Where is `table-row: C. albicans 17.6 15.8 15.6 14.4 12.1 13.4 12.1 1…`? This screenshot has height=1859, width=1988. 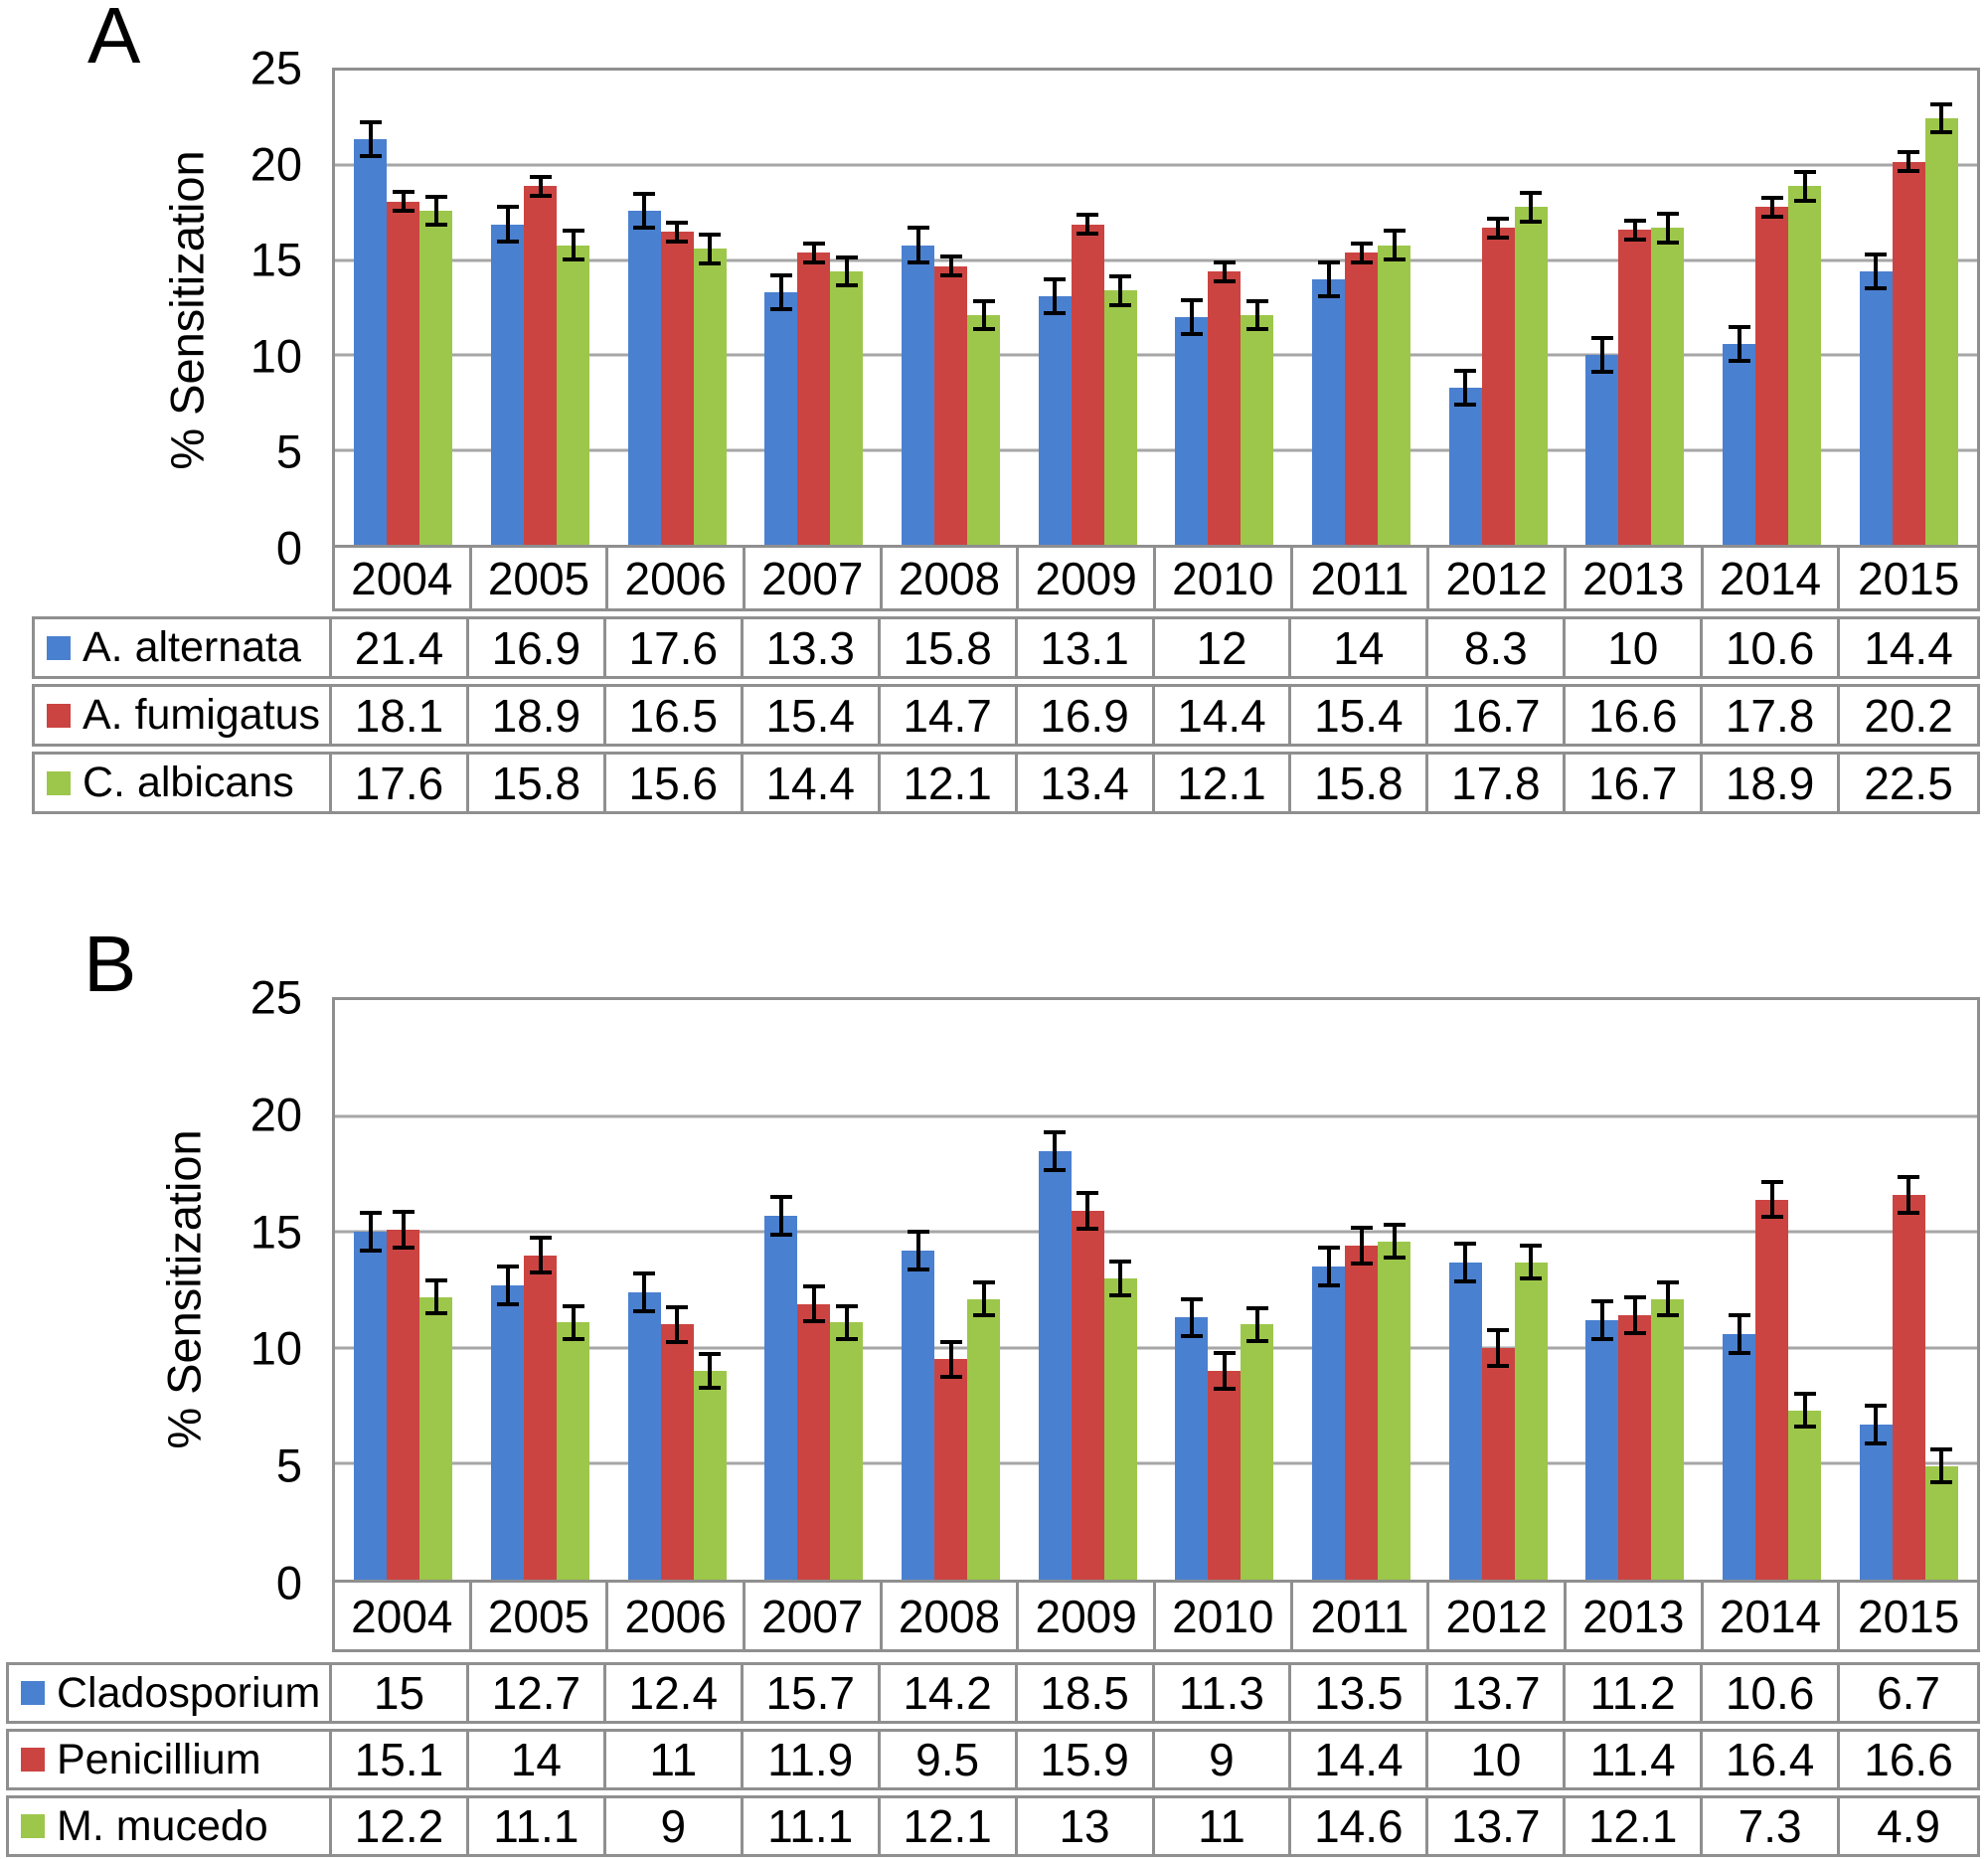 table-row: C. albicans 17.6 15.8 15.6 14.4 12.1 13.4 12.1 1… is located at coordinates (1006, 783).